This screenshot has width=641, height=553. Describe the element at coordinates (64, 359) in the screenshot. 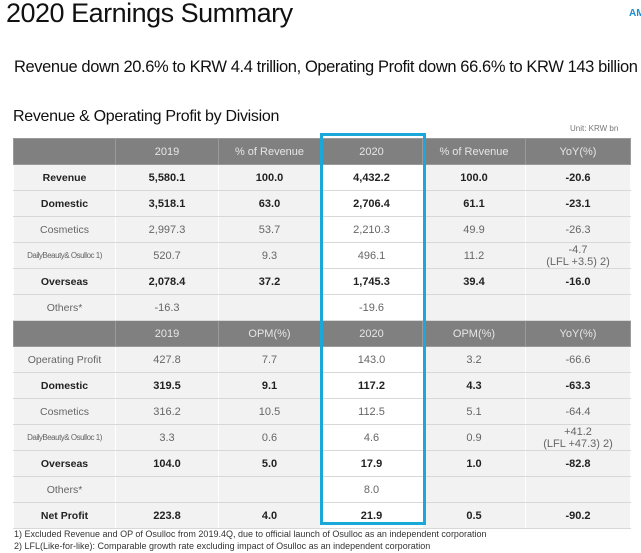

I see `row-label: Operating Profit` at that location.